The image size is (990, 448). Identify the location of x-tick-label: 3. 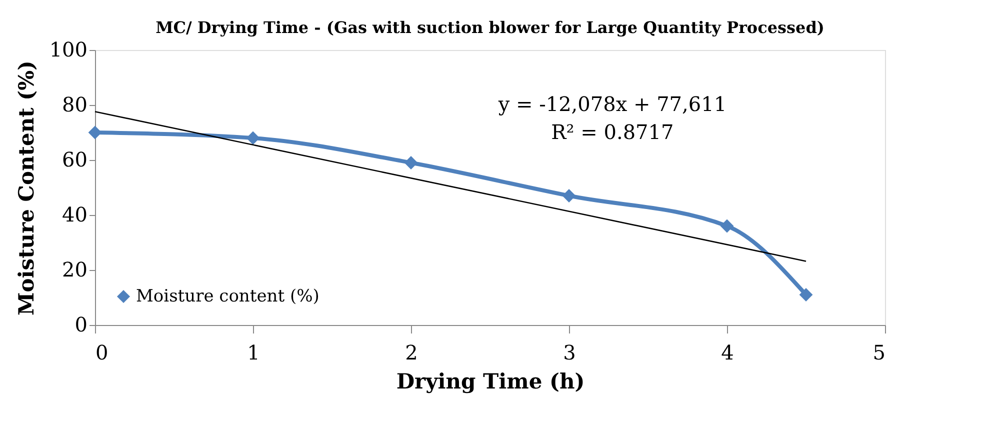
(569, 352).